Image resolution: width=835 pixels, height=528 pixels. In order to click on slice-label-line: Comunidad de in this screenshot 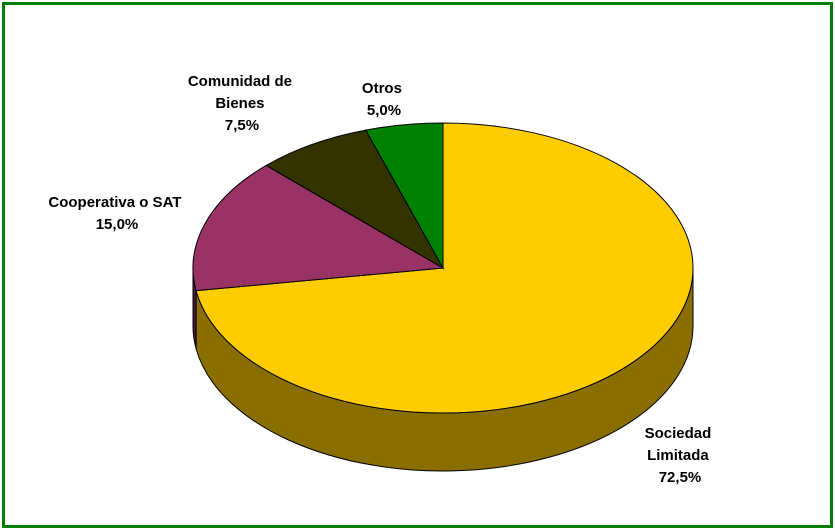, I will do `click(240, 81)`.